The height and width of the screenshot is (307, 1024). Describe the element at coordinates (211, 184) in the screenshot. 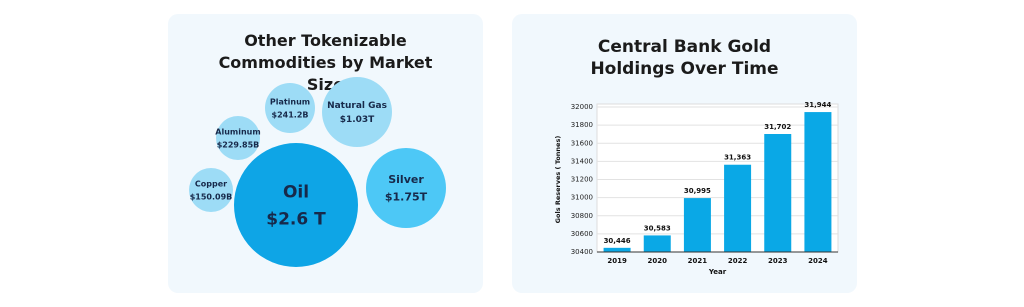

I see `bubble-label: Copper` at that location.